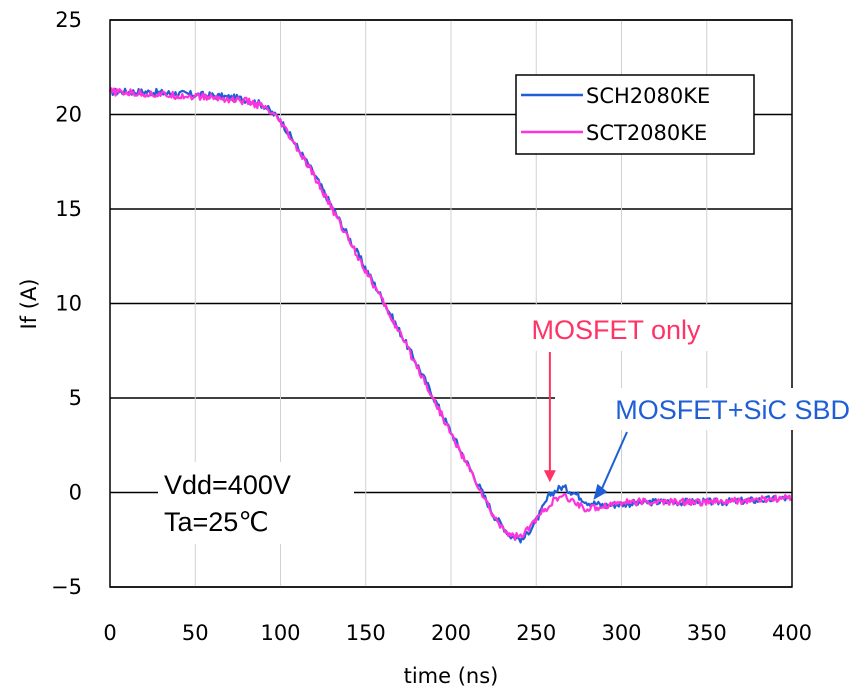 The width and height of the screenshot is (856, 692). What do you see at coordinates (68, 115) in the screenshot?
I see `y-tick-label: 20` at bounding box center [68, 115].